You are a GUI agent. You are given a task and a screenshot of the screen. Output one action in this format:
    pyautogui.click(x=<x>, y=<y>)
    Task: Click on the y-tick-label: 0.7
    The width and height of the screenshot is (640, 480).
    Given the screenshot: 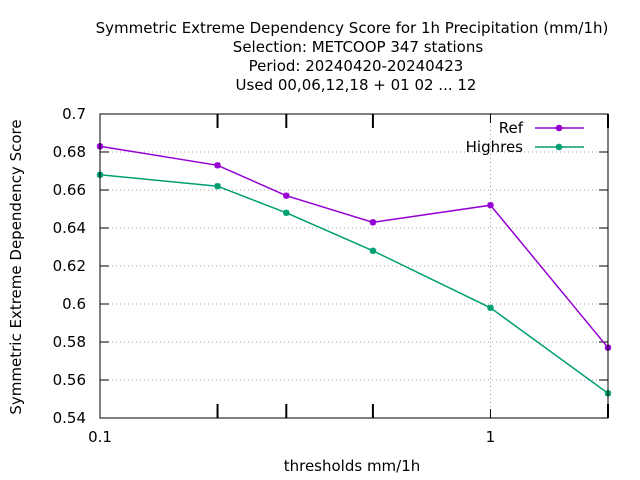 What is the action you would take?
    pyautogui.click(x=74, y=114)
    